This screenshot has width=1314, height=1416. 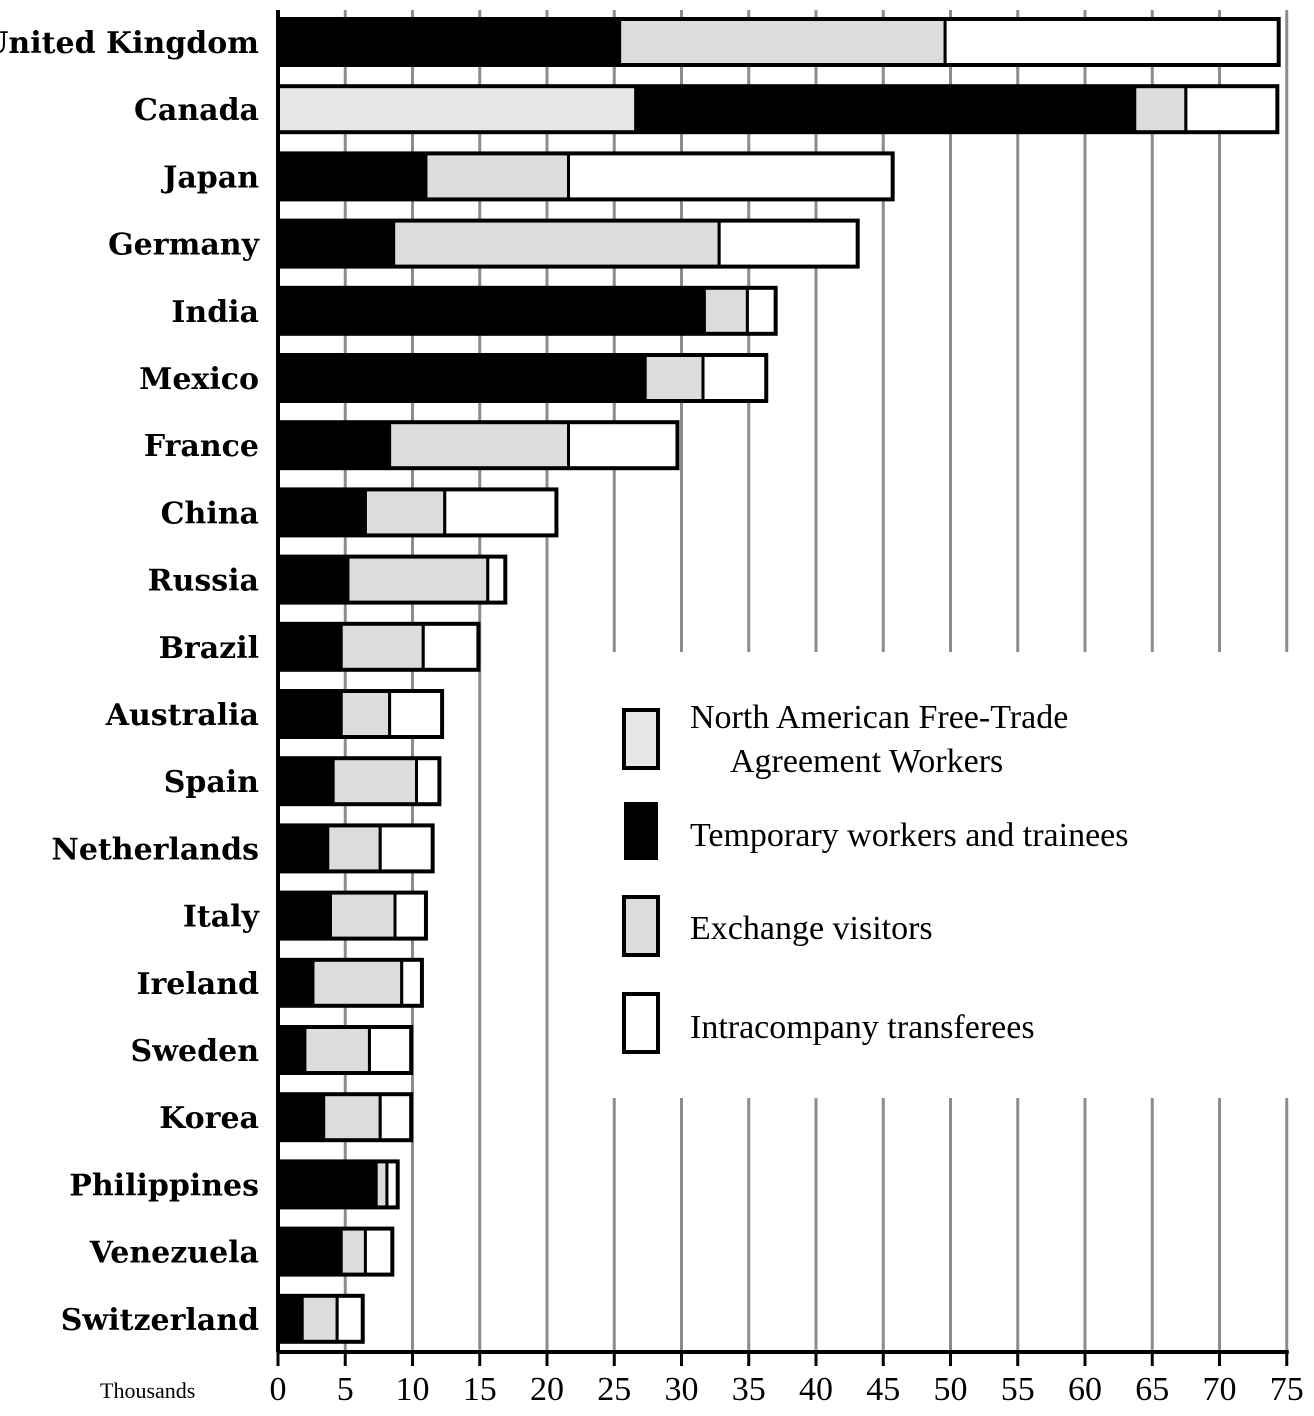 What do you see at coordinates (614, 1389) in the screenshot?
I see `x-tick-label: 25` at bounding box center [614, 1389].